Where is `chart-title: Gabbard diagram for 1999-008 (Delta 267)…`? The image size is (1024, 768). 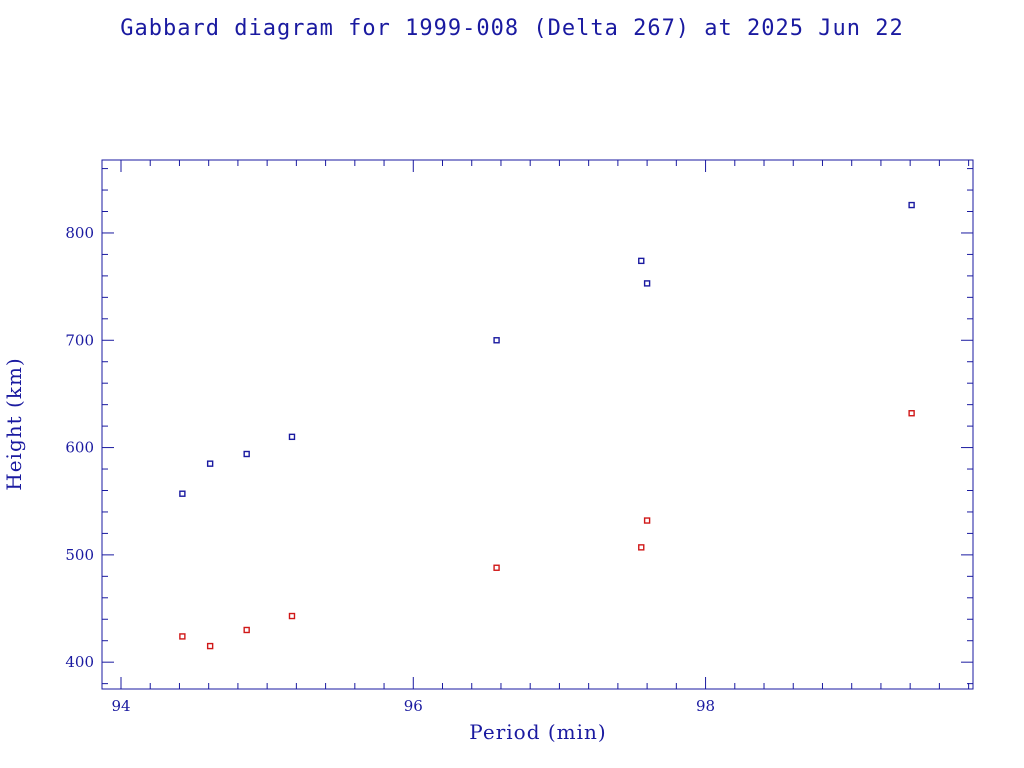
chart-title: Gabbard diagram for 1999-008 (Delta 267)… is located at coordinates (512, 28).